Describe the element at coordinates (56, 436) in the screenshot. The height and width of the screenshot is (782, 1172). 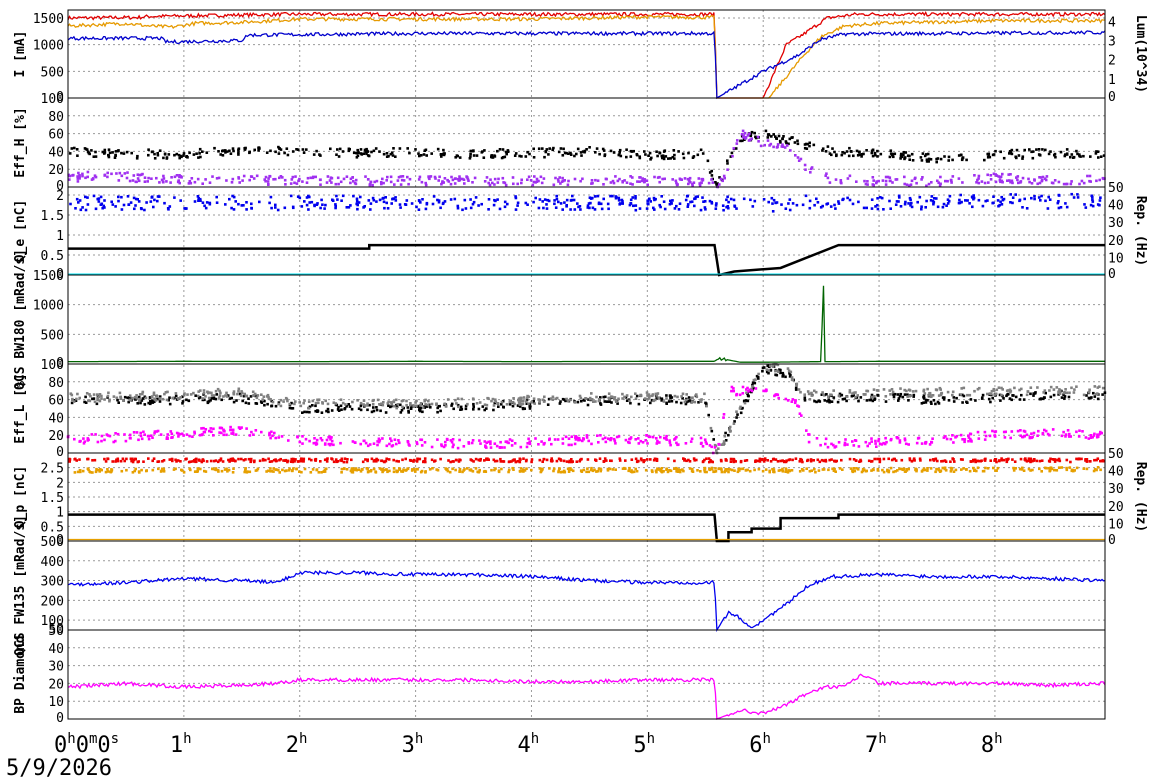
I see `y-tick-label: 20` at that location.